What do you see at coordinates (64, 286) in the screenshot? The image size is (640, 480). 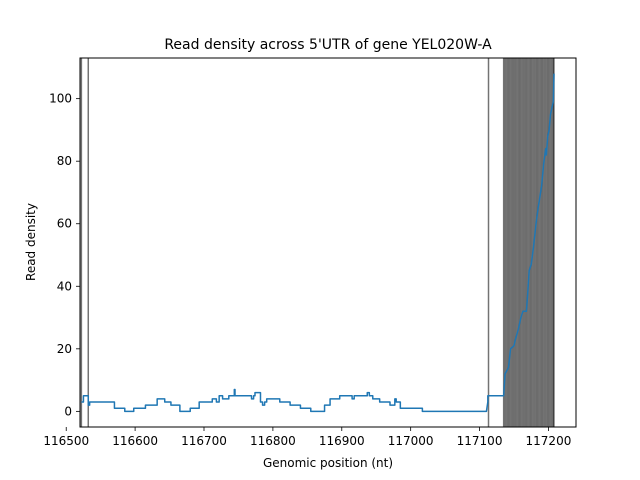 I see `y-tick-label: 40` at bounding box center [64, 286].